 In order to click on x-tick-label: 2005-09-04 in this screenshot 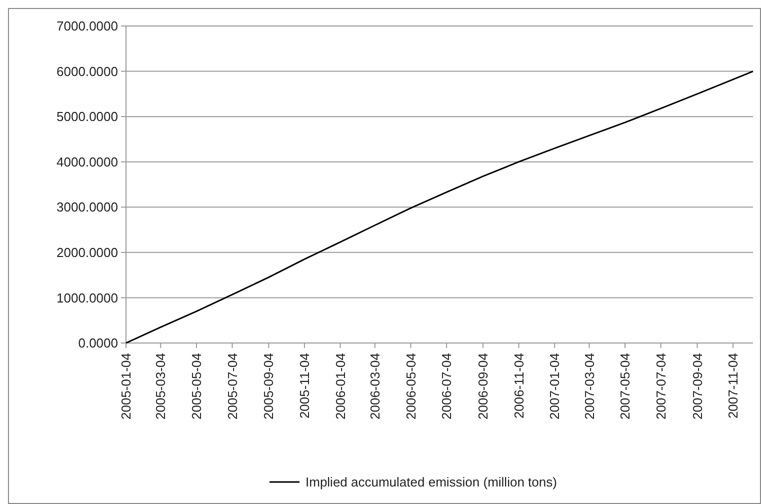, I will do `click(268, 386)`.